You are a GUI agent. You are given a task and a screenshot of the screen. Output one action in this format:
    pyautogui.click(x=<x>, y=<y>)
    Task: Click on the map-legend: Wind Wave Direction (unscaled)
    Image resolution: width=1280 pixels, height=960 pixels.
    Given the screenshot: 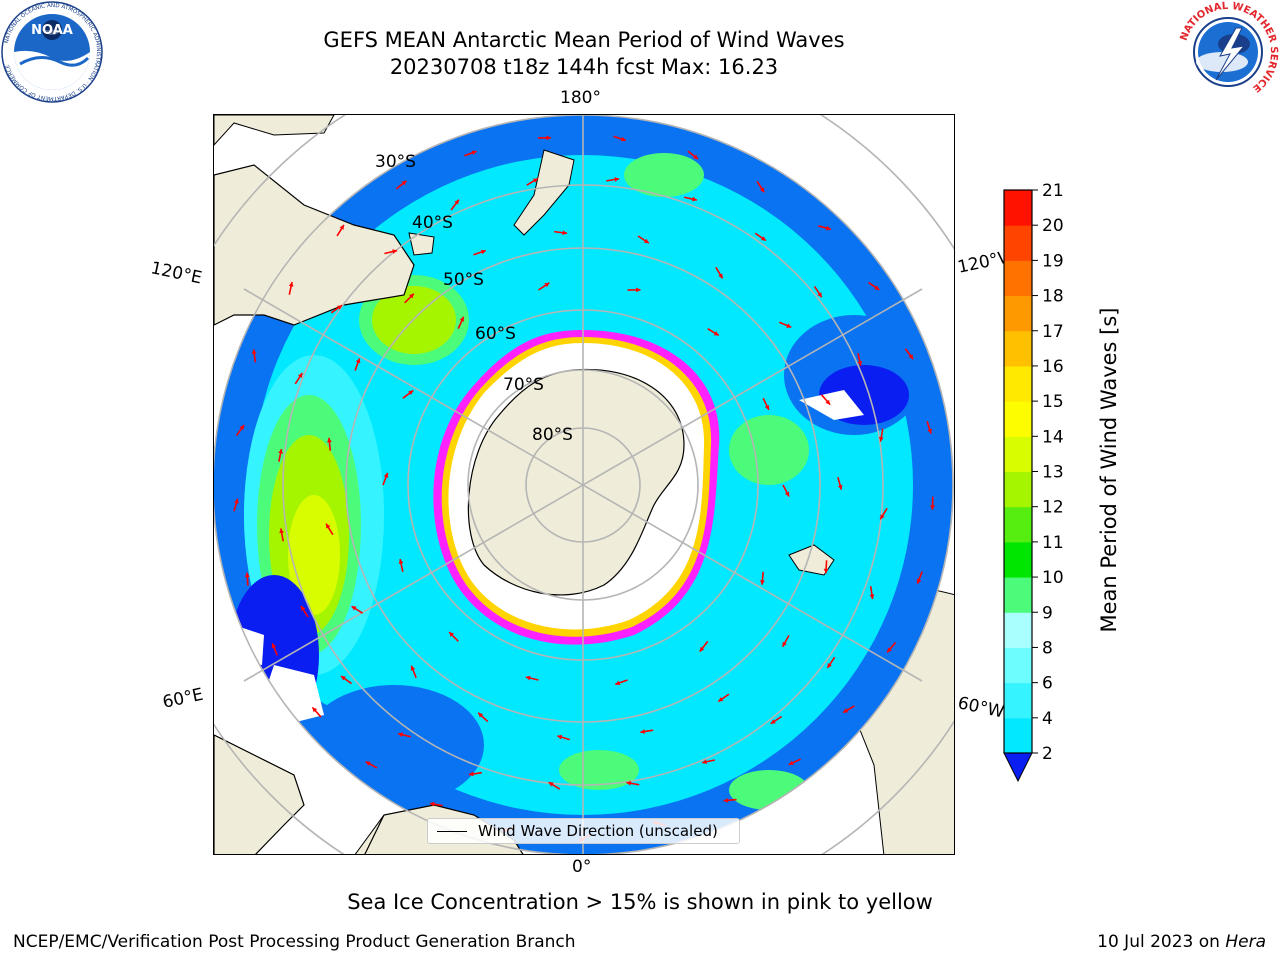 What is the action you would take?
    pyautogui.click(x=583, y=831)
    